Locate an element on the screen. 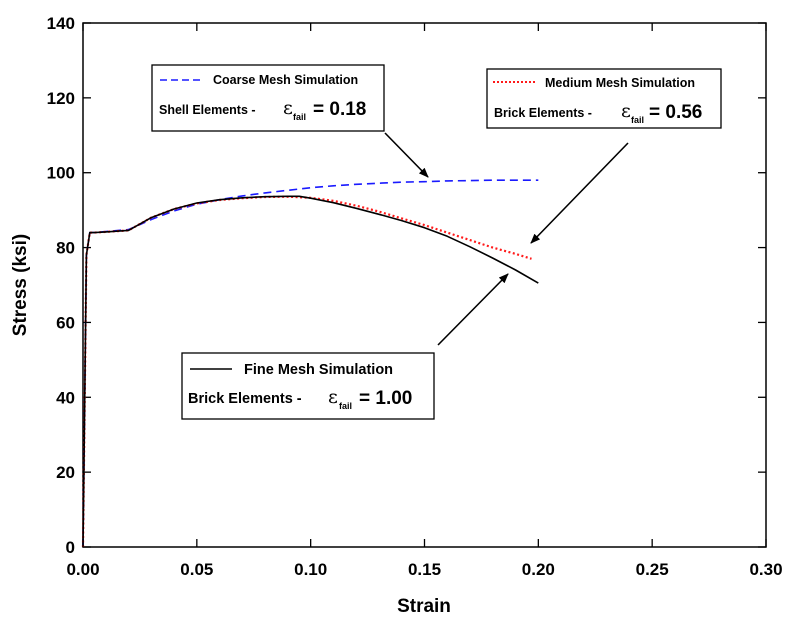 The width and height of the screenshot is (790, 626). legend-label-medium: Medium Mesh Simulation is located at coordinates (620, 83).